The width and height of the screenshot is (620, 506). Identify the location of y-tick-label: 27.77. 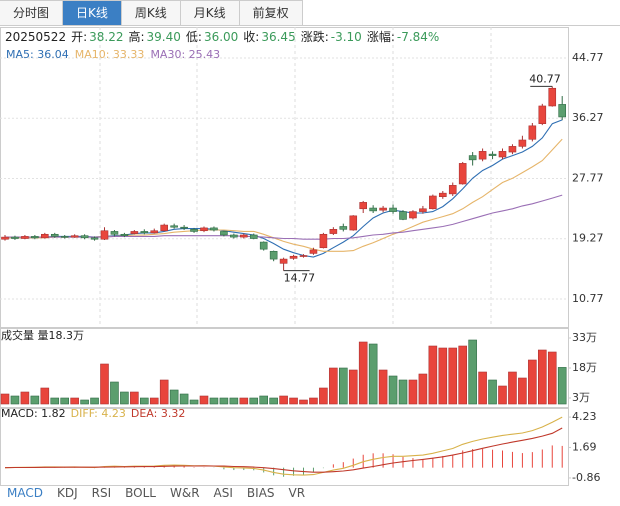
(588, 177).